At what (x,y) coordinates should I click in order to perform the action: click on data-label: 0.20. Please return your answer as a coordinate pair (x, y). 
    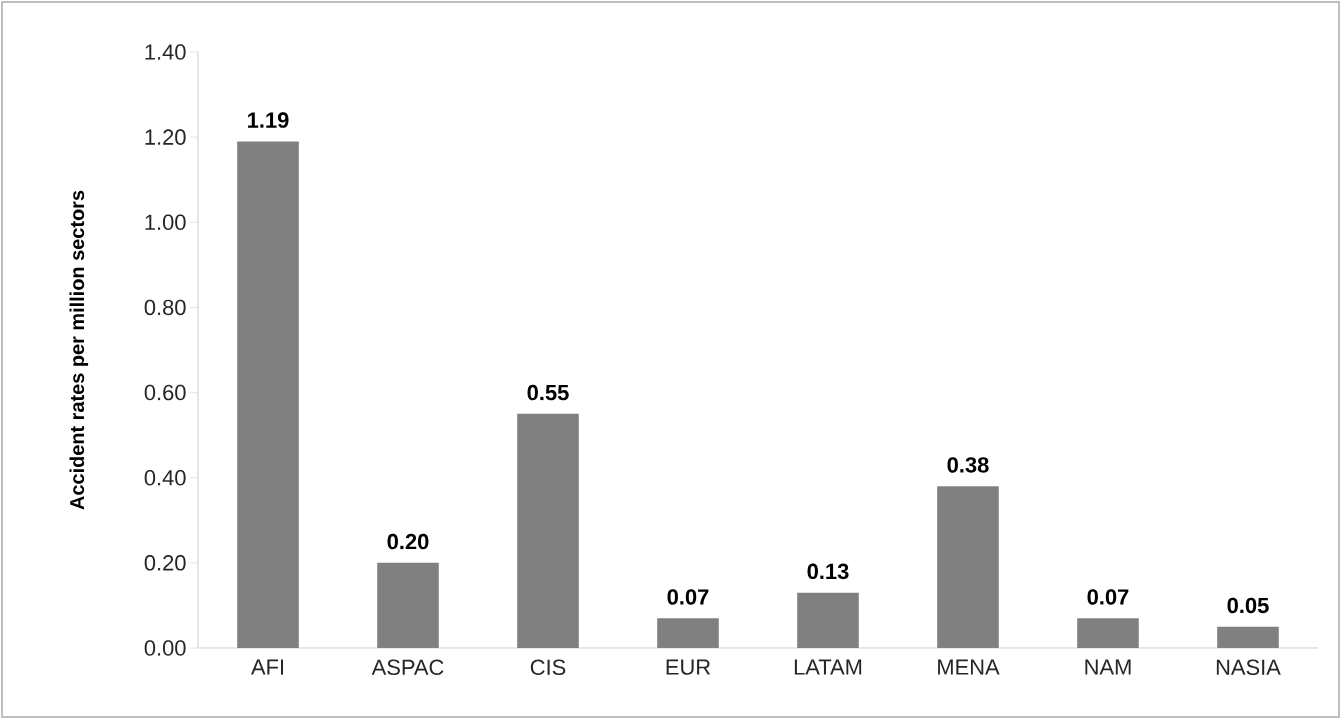
    Looking at the image, I should click on (408, 541).